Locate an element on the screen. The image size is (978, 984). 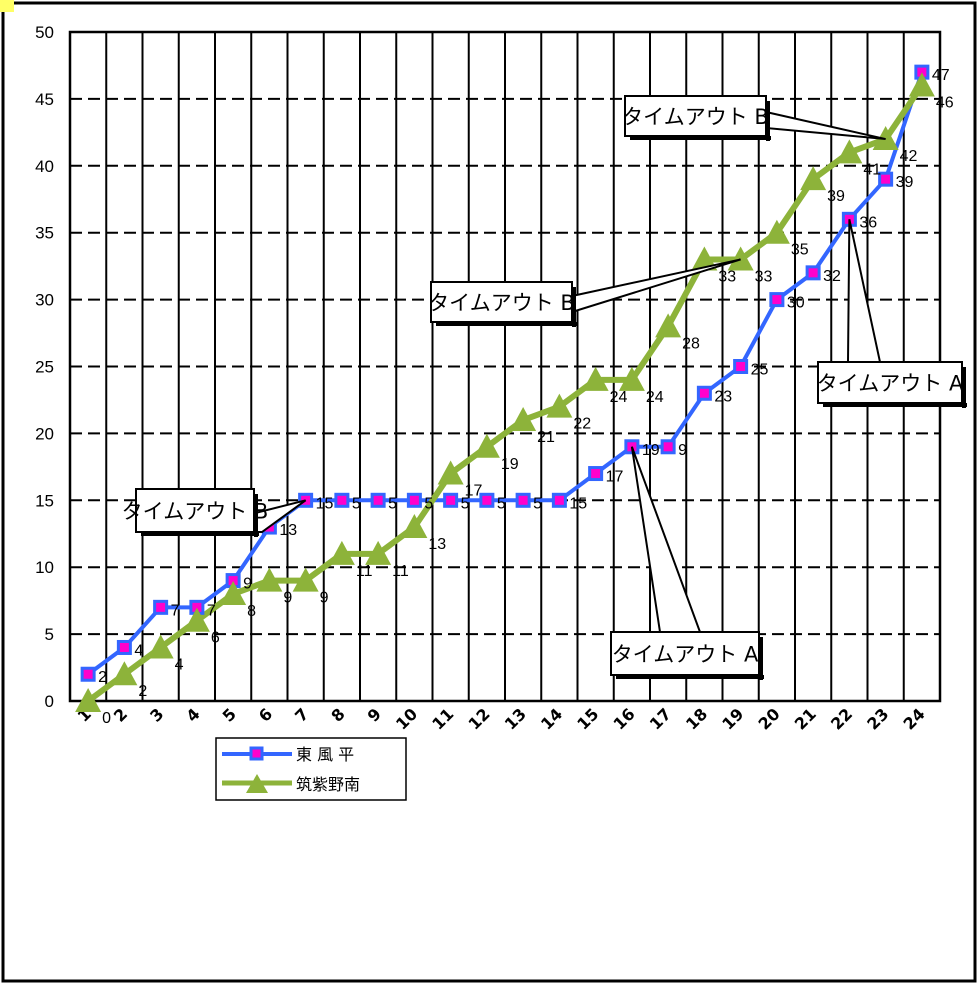
data-label-series-0: 39 is located at coordinates (905, 182).